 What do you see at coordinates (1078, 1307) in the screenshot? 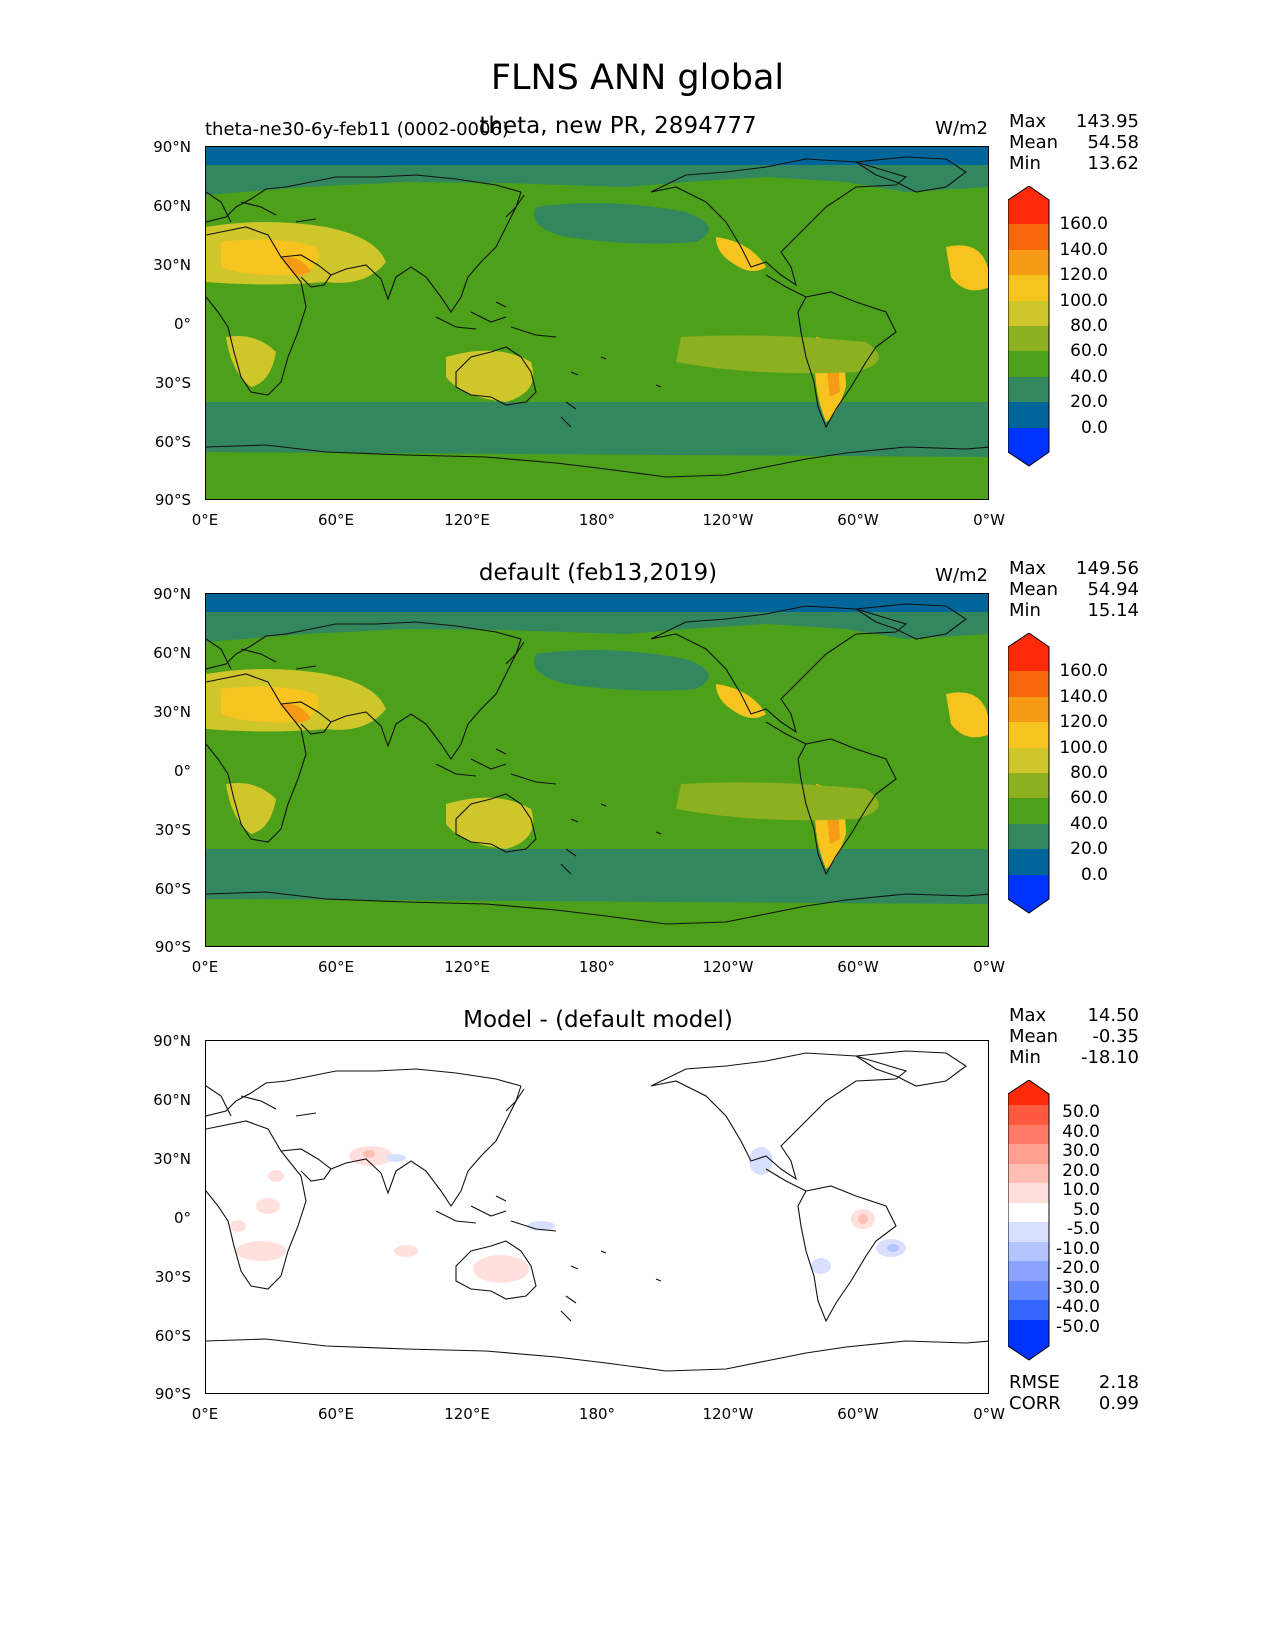
I see `cb-label: -40.0` at bounding box center [1078, 1307].